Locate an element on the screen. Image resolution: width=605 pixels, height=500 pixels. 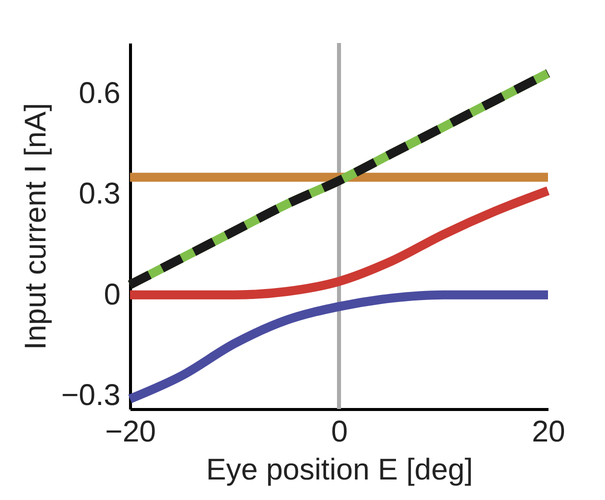
y-tick-label: 0.6 is located at coordinates (99, 93).